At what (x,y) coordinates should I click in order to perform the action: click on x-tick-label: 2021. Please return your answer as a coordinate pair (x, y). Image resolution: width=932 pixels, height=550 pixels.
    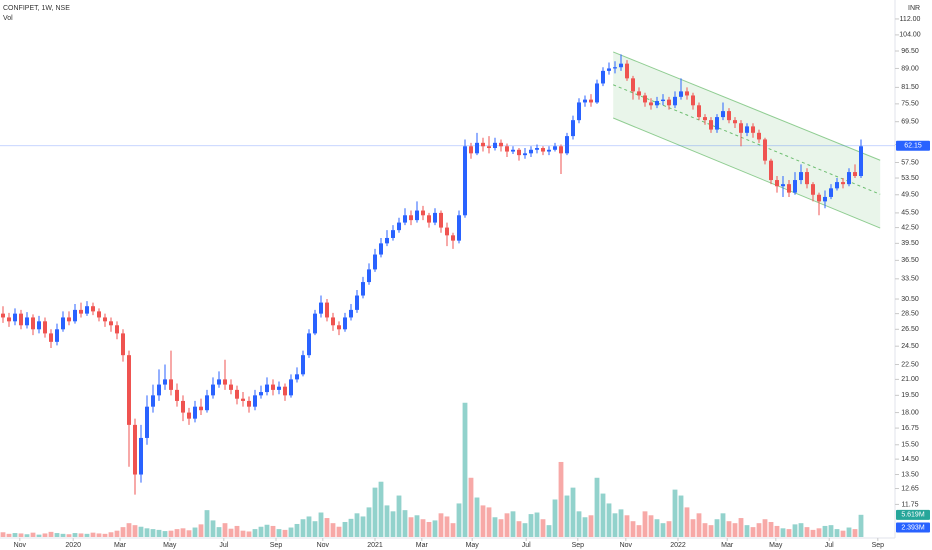
    Looking at the image, I should click on (375, 545).